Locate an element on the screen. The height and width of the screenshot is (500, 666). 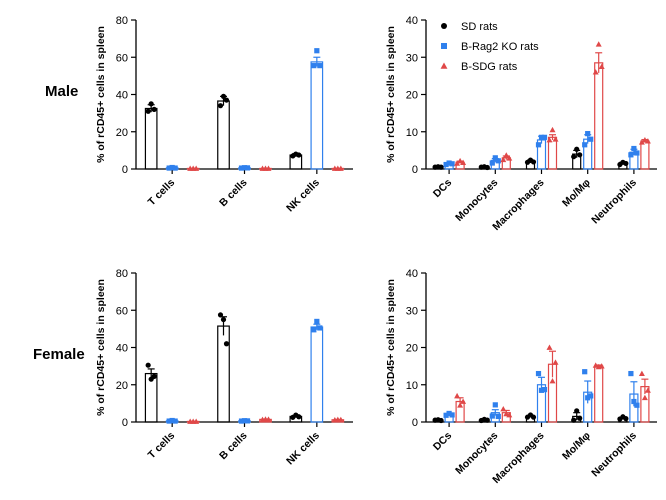
bar-sd-rats-b-cells is located at coordinates (223, 374).